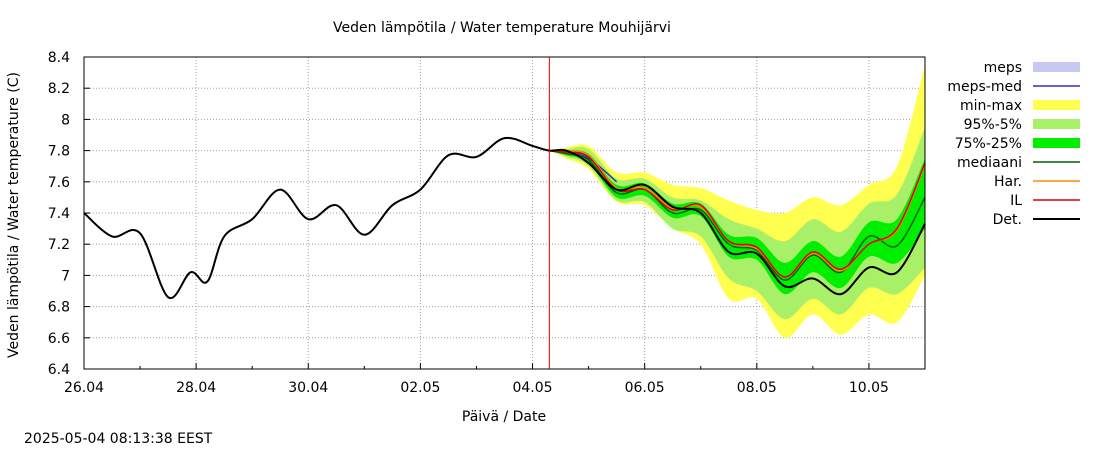 The width and height of the screenshot is (1100, 450). I want to click on legend-label: min-max, so click(991, 106).